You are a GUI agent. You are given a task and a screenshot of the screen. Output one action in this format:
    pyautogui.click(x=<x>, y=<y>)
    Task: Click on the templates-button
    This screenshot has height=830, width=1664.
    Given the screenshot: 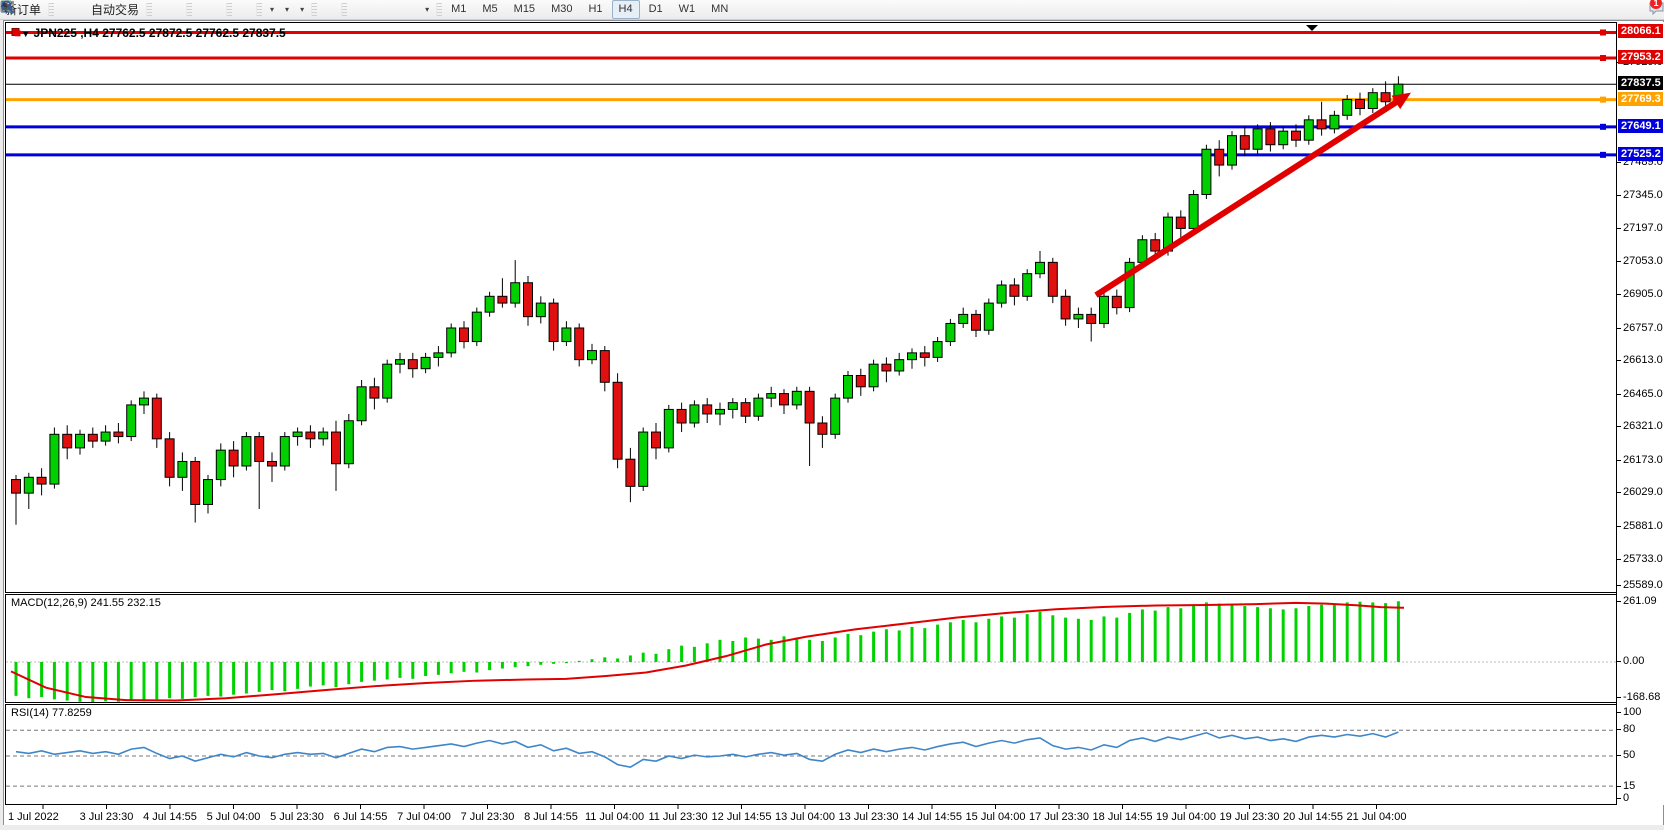 What is the action you would take?
    pyautogui.click(x=154, y=10)
    